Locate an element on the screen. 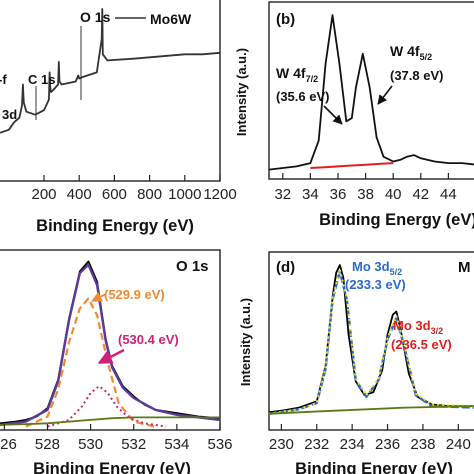 The image size is (474, 474). panel-a-tick-label: 800 is located at coordinates (149, 194).